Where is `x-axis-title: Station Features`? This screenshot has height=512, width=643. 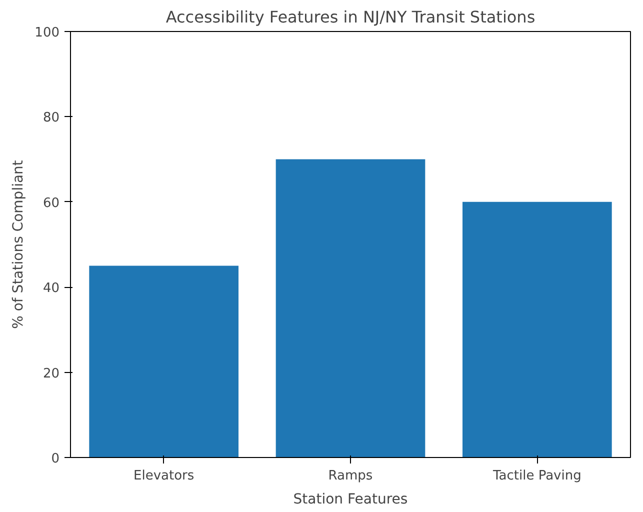
x-axis-title: Station Features is located at coordinates (350, 500).